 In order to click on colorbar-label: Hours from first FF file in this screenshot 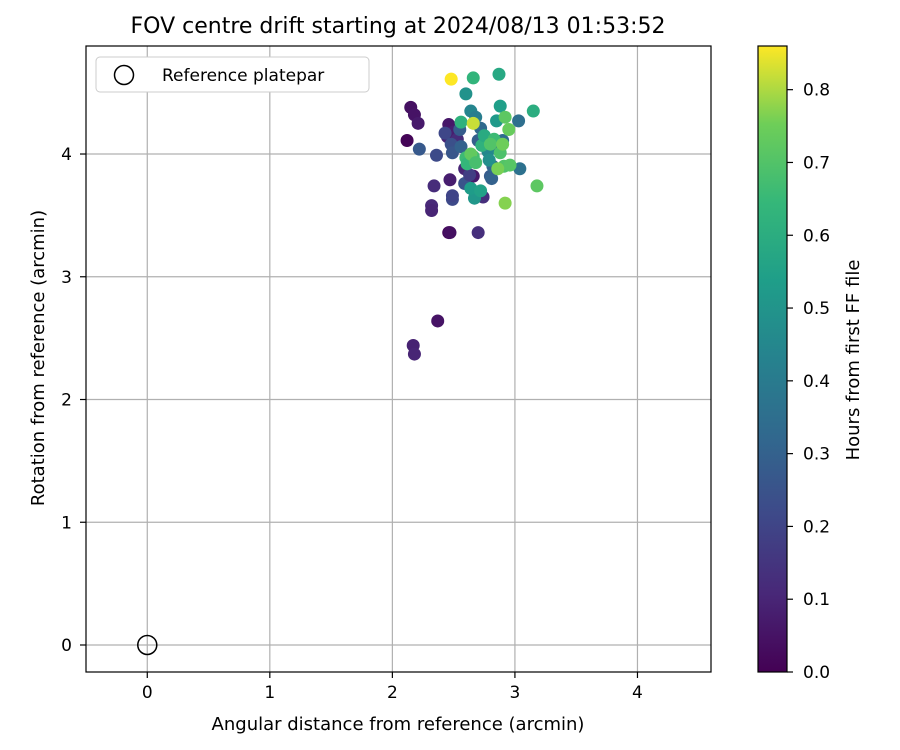, I will do `click(853, 360)`.